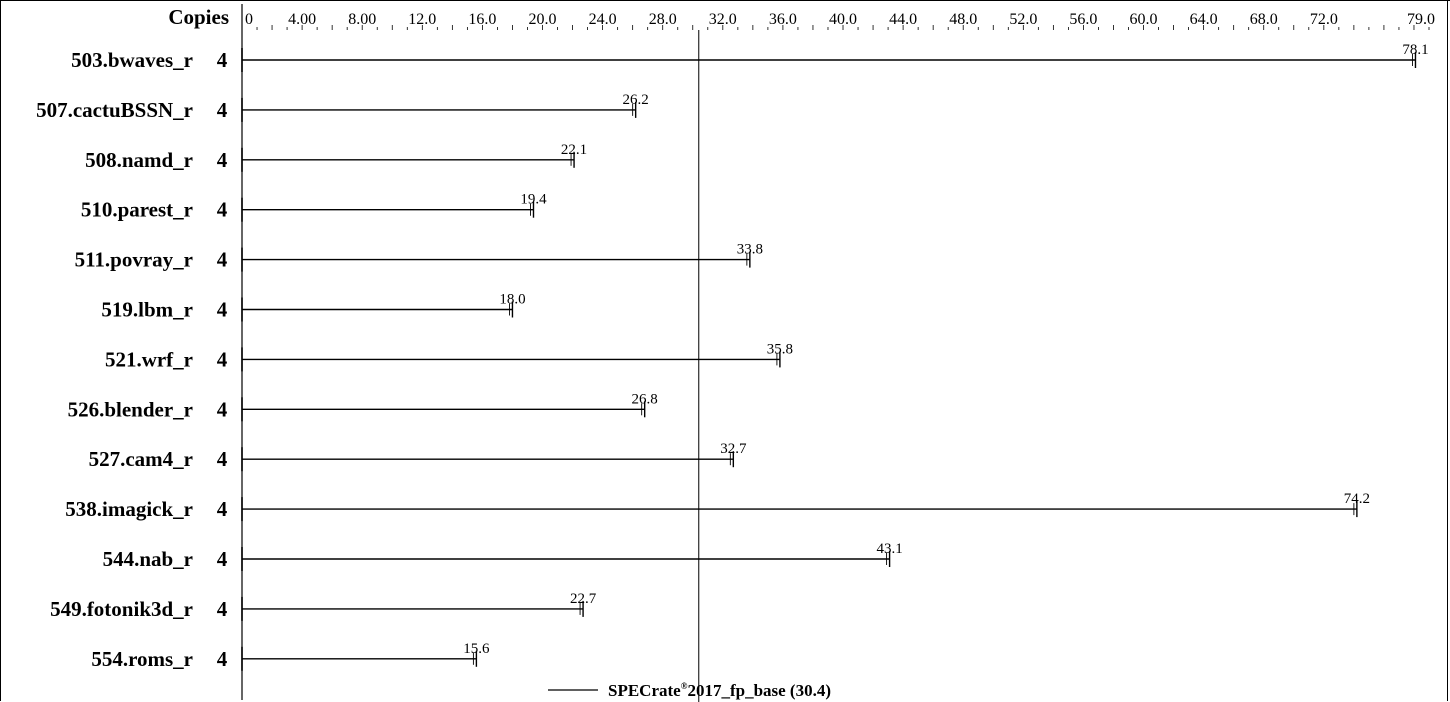 Image resolution: width=1450 pixels, height=702 pixels. Describe the element at coordinates (533, 200) in the screenshot. I see `bar-value-label: 19.4` at that location.